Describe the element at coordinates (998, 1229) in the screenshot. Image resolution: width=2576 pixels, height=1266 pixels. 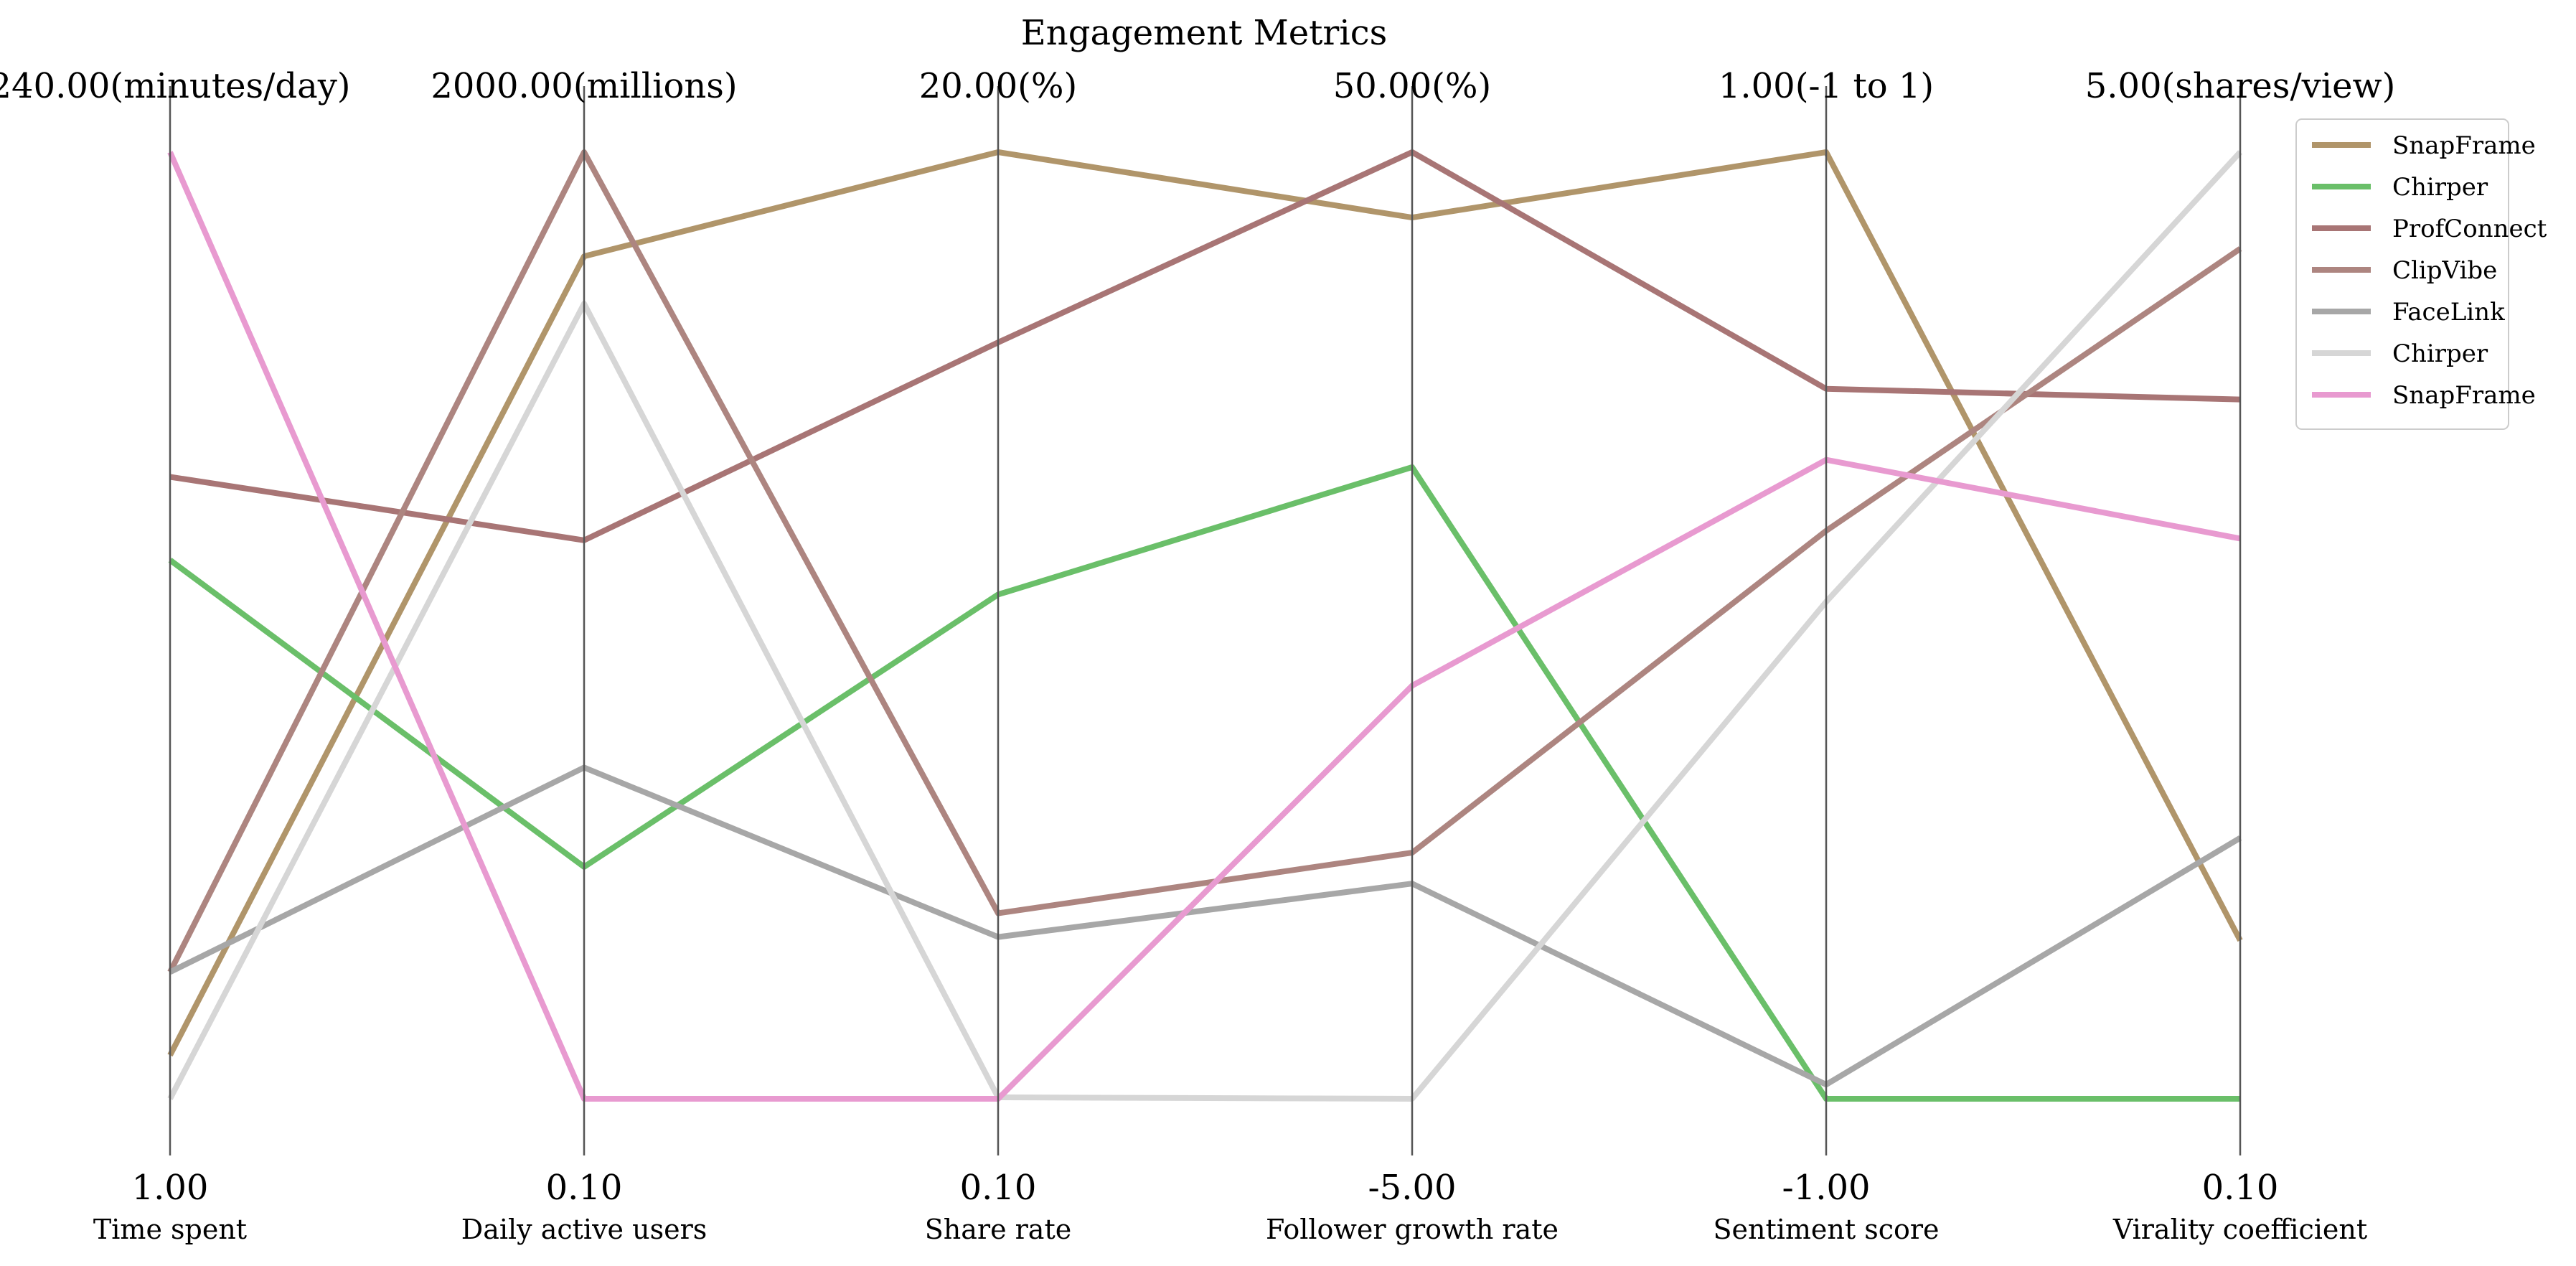
I see `axis-name-label-share-rate: Share rate` at that location.